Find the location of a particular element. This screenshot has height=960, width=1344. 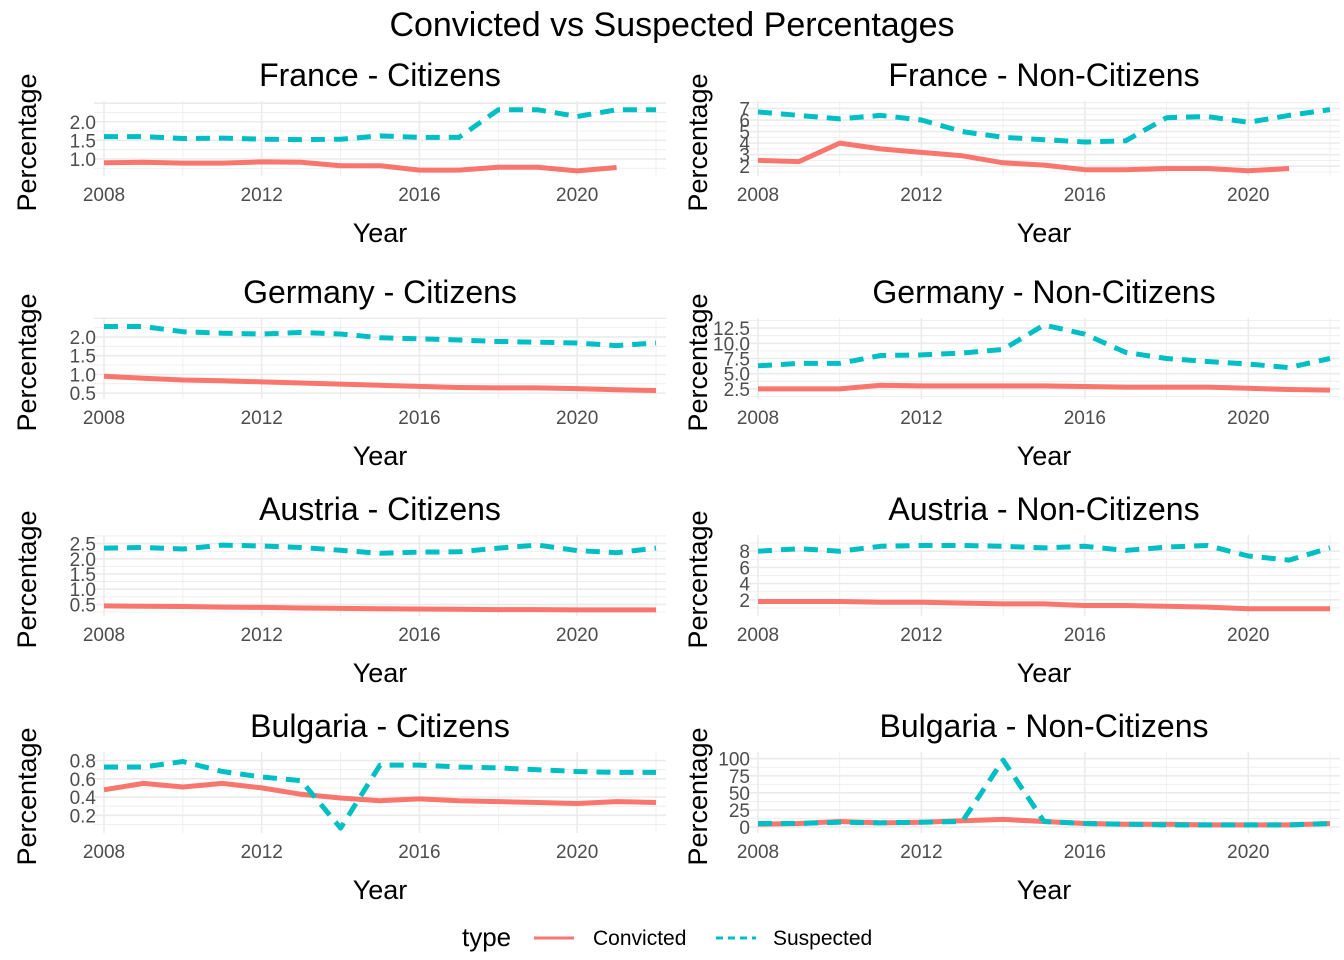

y-tick-label: 25 is located at coordinates (739, 811).